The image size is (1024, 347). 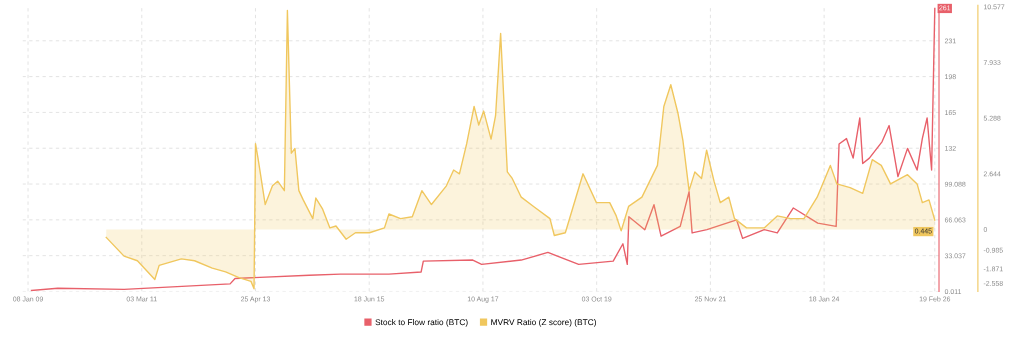 I want to click on legend-label: MVRV Ratio (Z score) (BTC), so click(x=543, y=323).